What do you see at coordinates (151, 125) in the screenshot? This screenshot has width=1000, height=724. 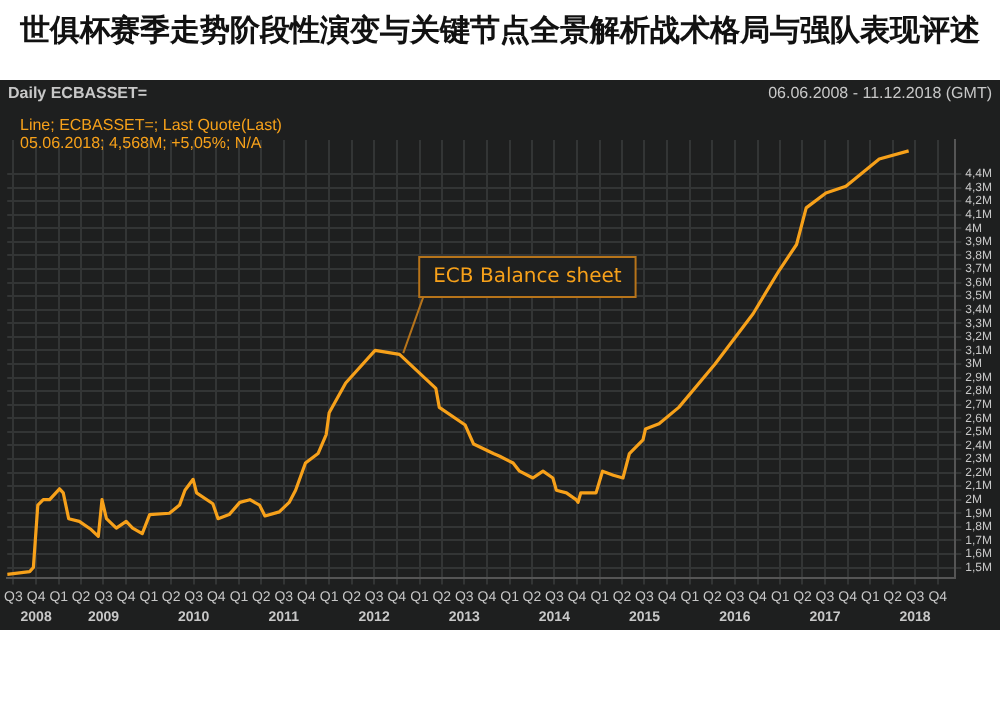 I see `text: Line; ECBASSET=; Last Quote(Last)` at bounding box center [151, 125].